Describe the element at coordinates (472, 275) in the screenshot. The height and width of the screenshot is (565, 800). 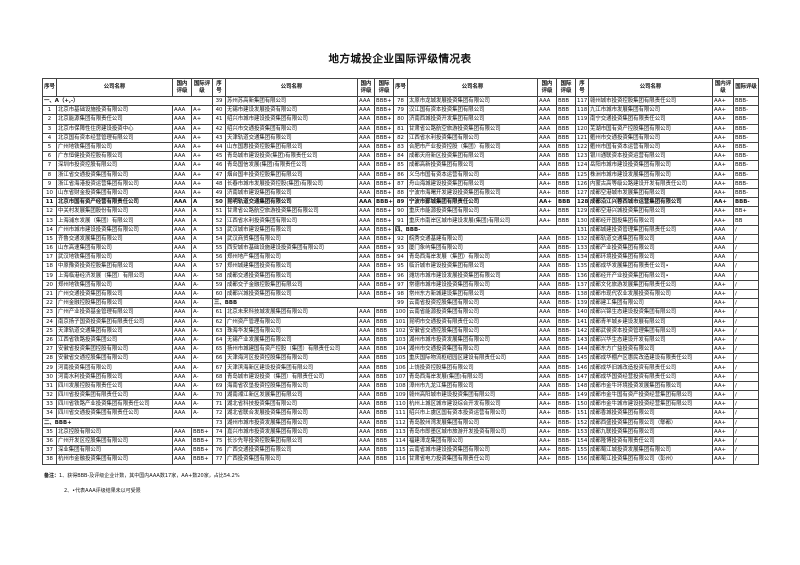
I see `company-name: 潍坊市城市建设发展投资集团有限公司` at that location.